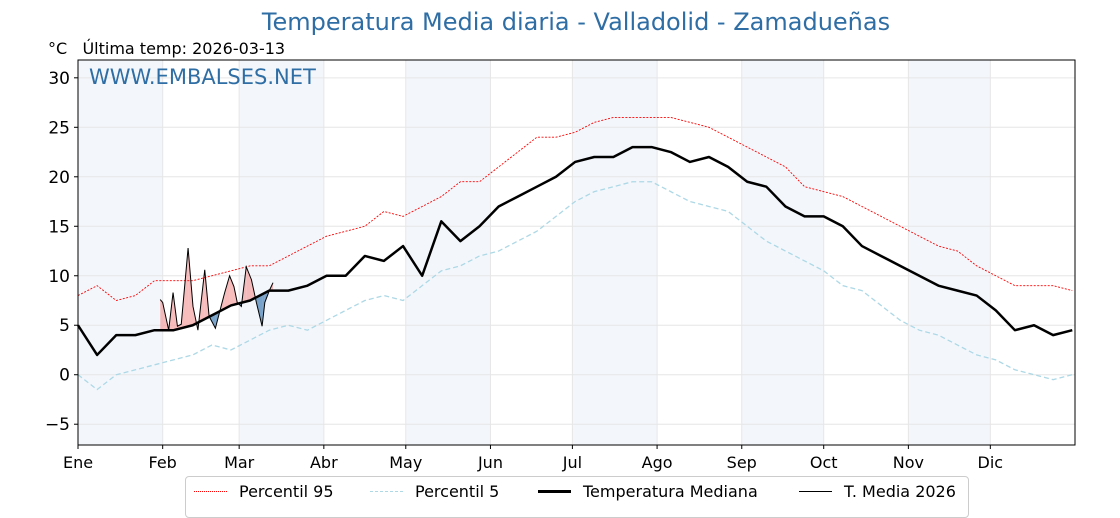  I want to click on legend-swatch-p5, so click(386, 491).